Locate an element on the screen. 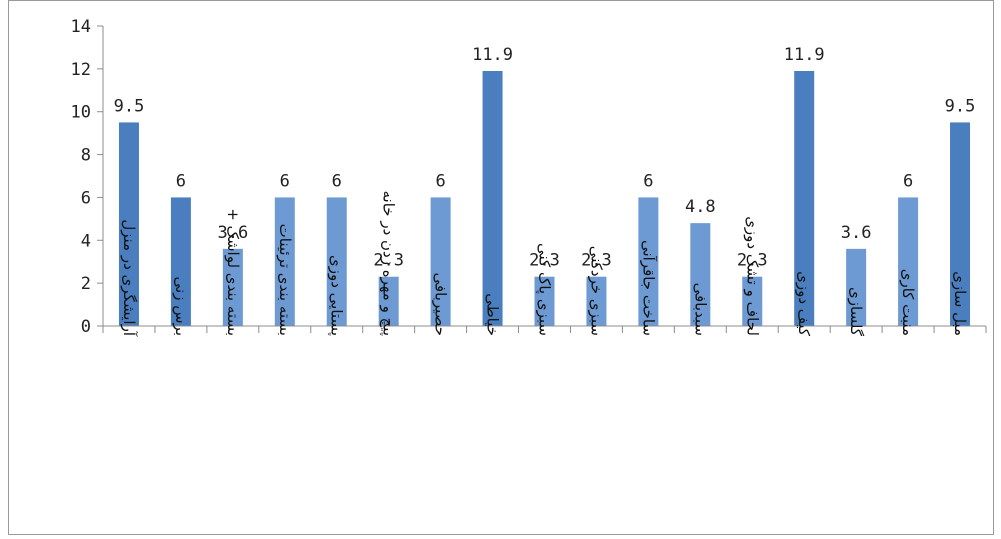 The image size is (1001, 539). x-category-label: آرایشگری در منزل is located at coordinates (129, 277).